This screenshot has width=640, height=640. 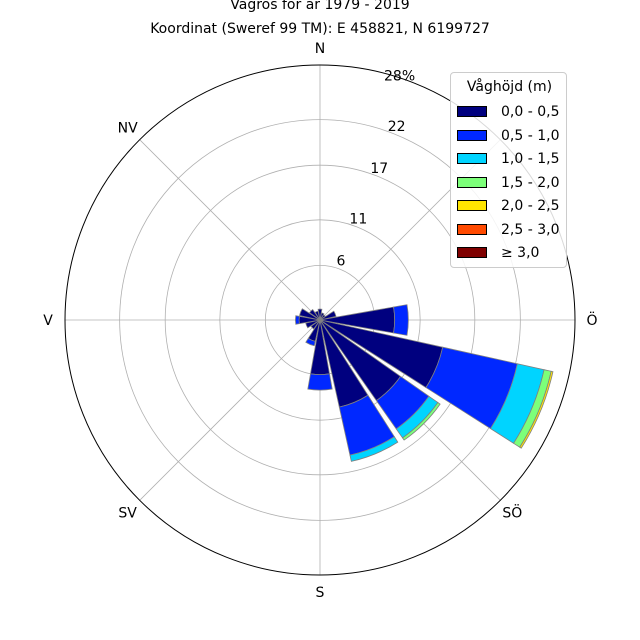 What do you see at coordinates (128, 129) in the screenshot?
I see `direction-label: NV` at bounding box center [128, 129].